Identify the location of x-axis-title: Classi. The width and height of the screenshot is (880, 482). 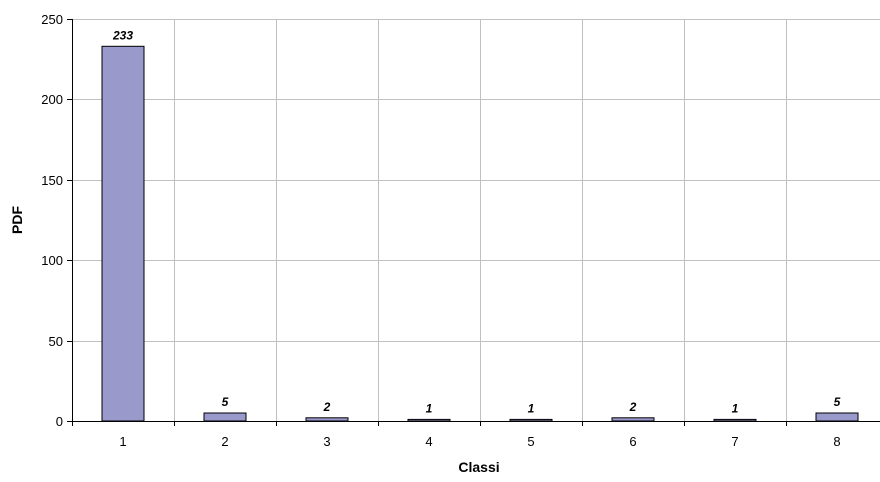
(478, 467).